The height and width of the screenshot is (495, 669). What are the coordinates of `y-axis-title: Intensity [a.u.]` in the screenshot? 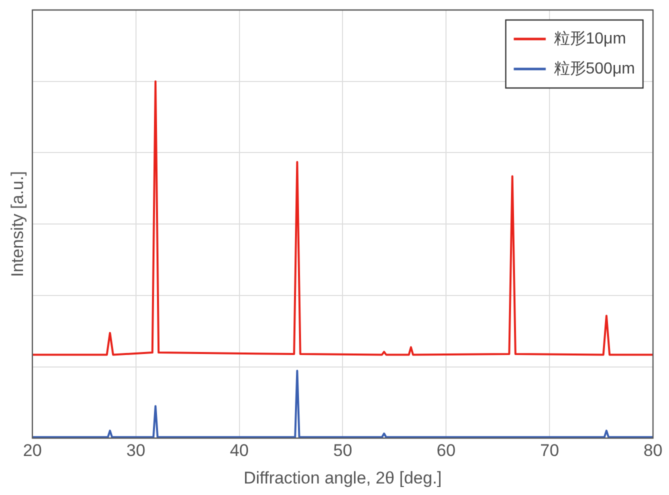 It's located at (17, 224).